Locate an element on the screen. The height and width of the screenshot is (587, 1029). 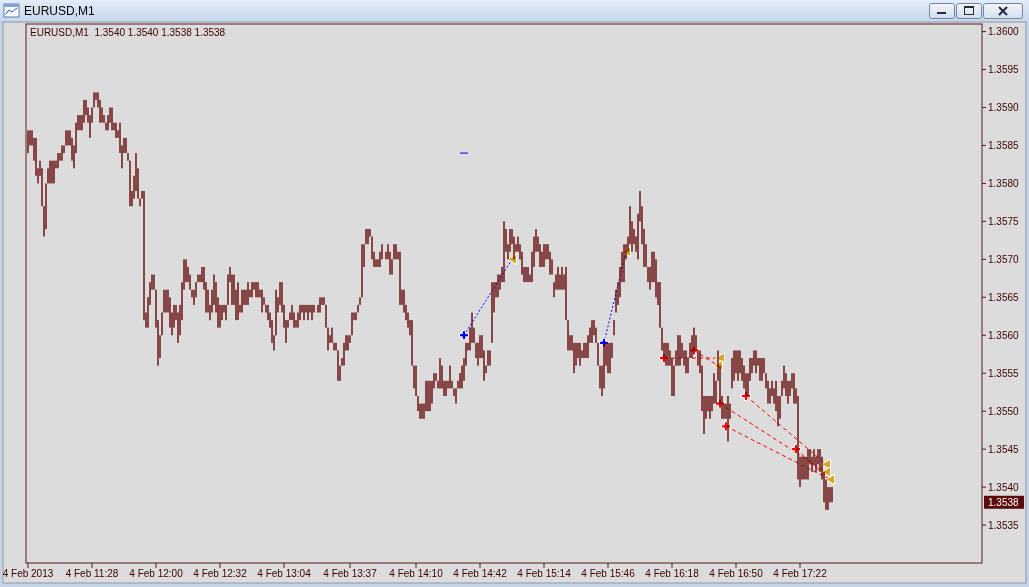
x-tick-label: 4 Feb 16:50 is located at coordinates (736, 573).